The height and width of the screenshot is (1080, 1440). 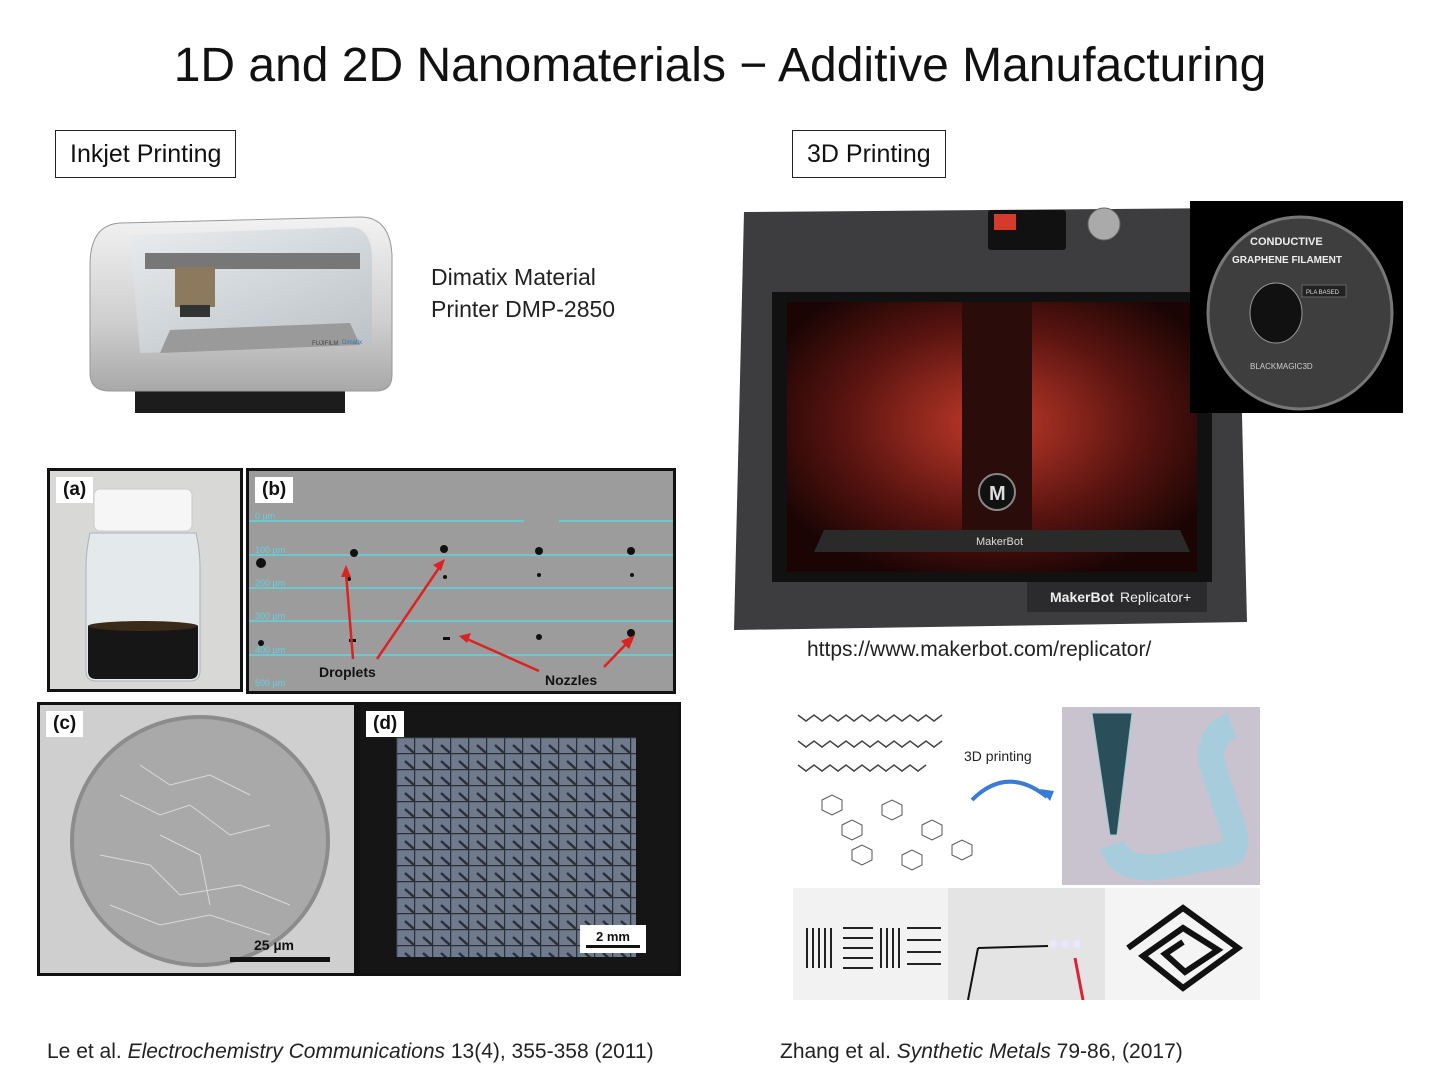 What do you see at coordinates (270, 583) in the screenshot?
I see `row-200: 200 µm` at bounding box center [270, 583].